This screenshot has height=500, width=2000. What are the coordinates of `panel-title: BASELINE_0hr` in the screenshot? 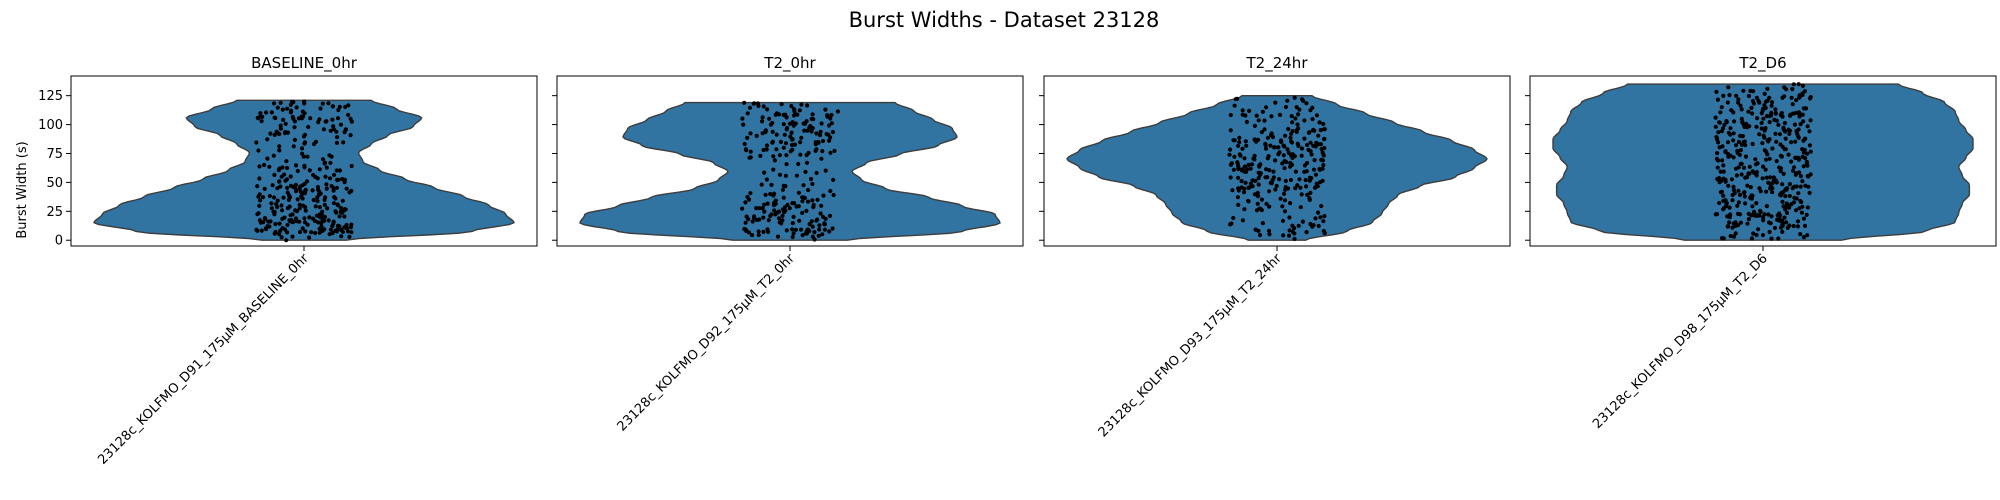 It's located at (304, 63).